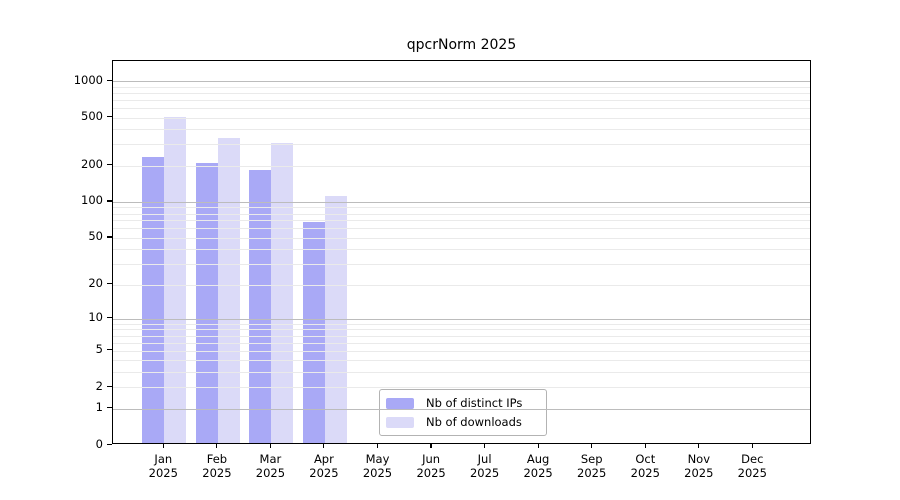 This screenshot has height=500, width=900. Describe the element at coordinates (699, 466) in the screenshot. I see `x-tick-label-nov: Nov 2025` at that location.